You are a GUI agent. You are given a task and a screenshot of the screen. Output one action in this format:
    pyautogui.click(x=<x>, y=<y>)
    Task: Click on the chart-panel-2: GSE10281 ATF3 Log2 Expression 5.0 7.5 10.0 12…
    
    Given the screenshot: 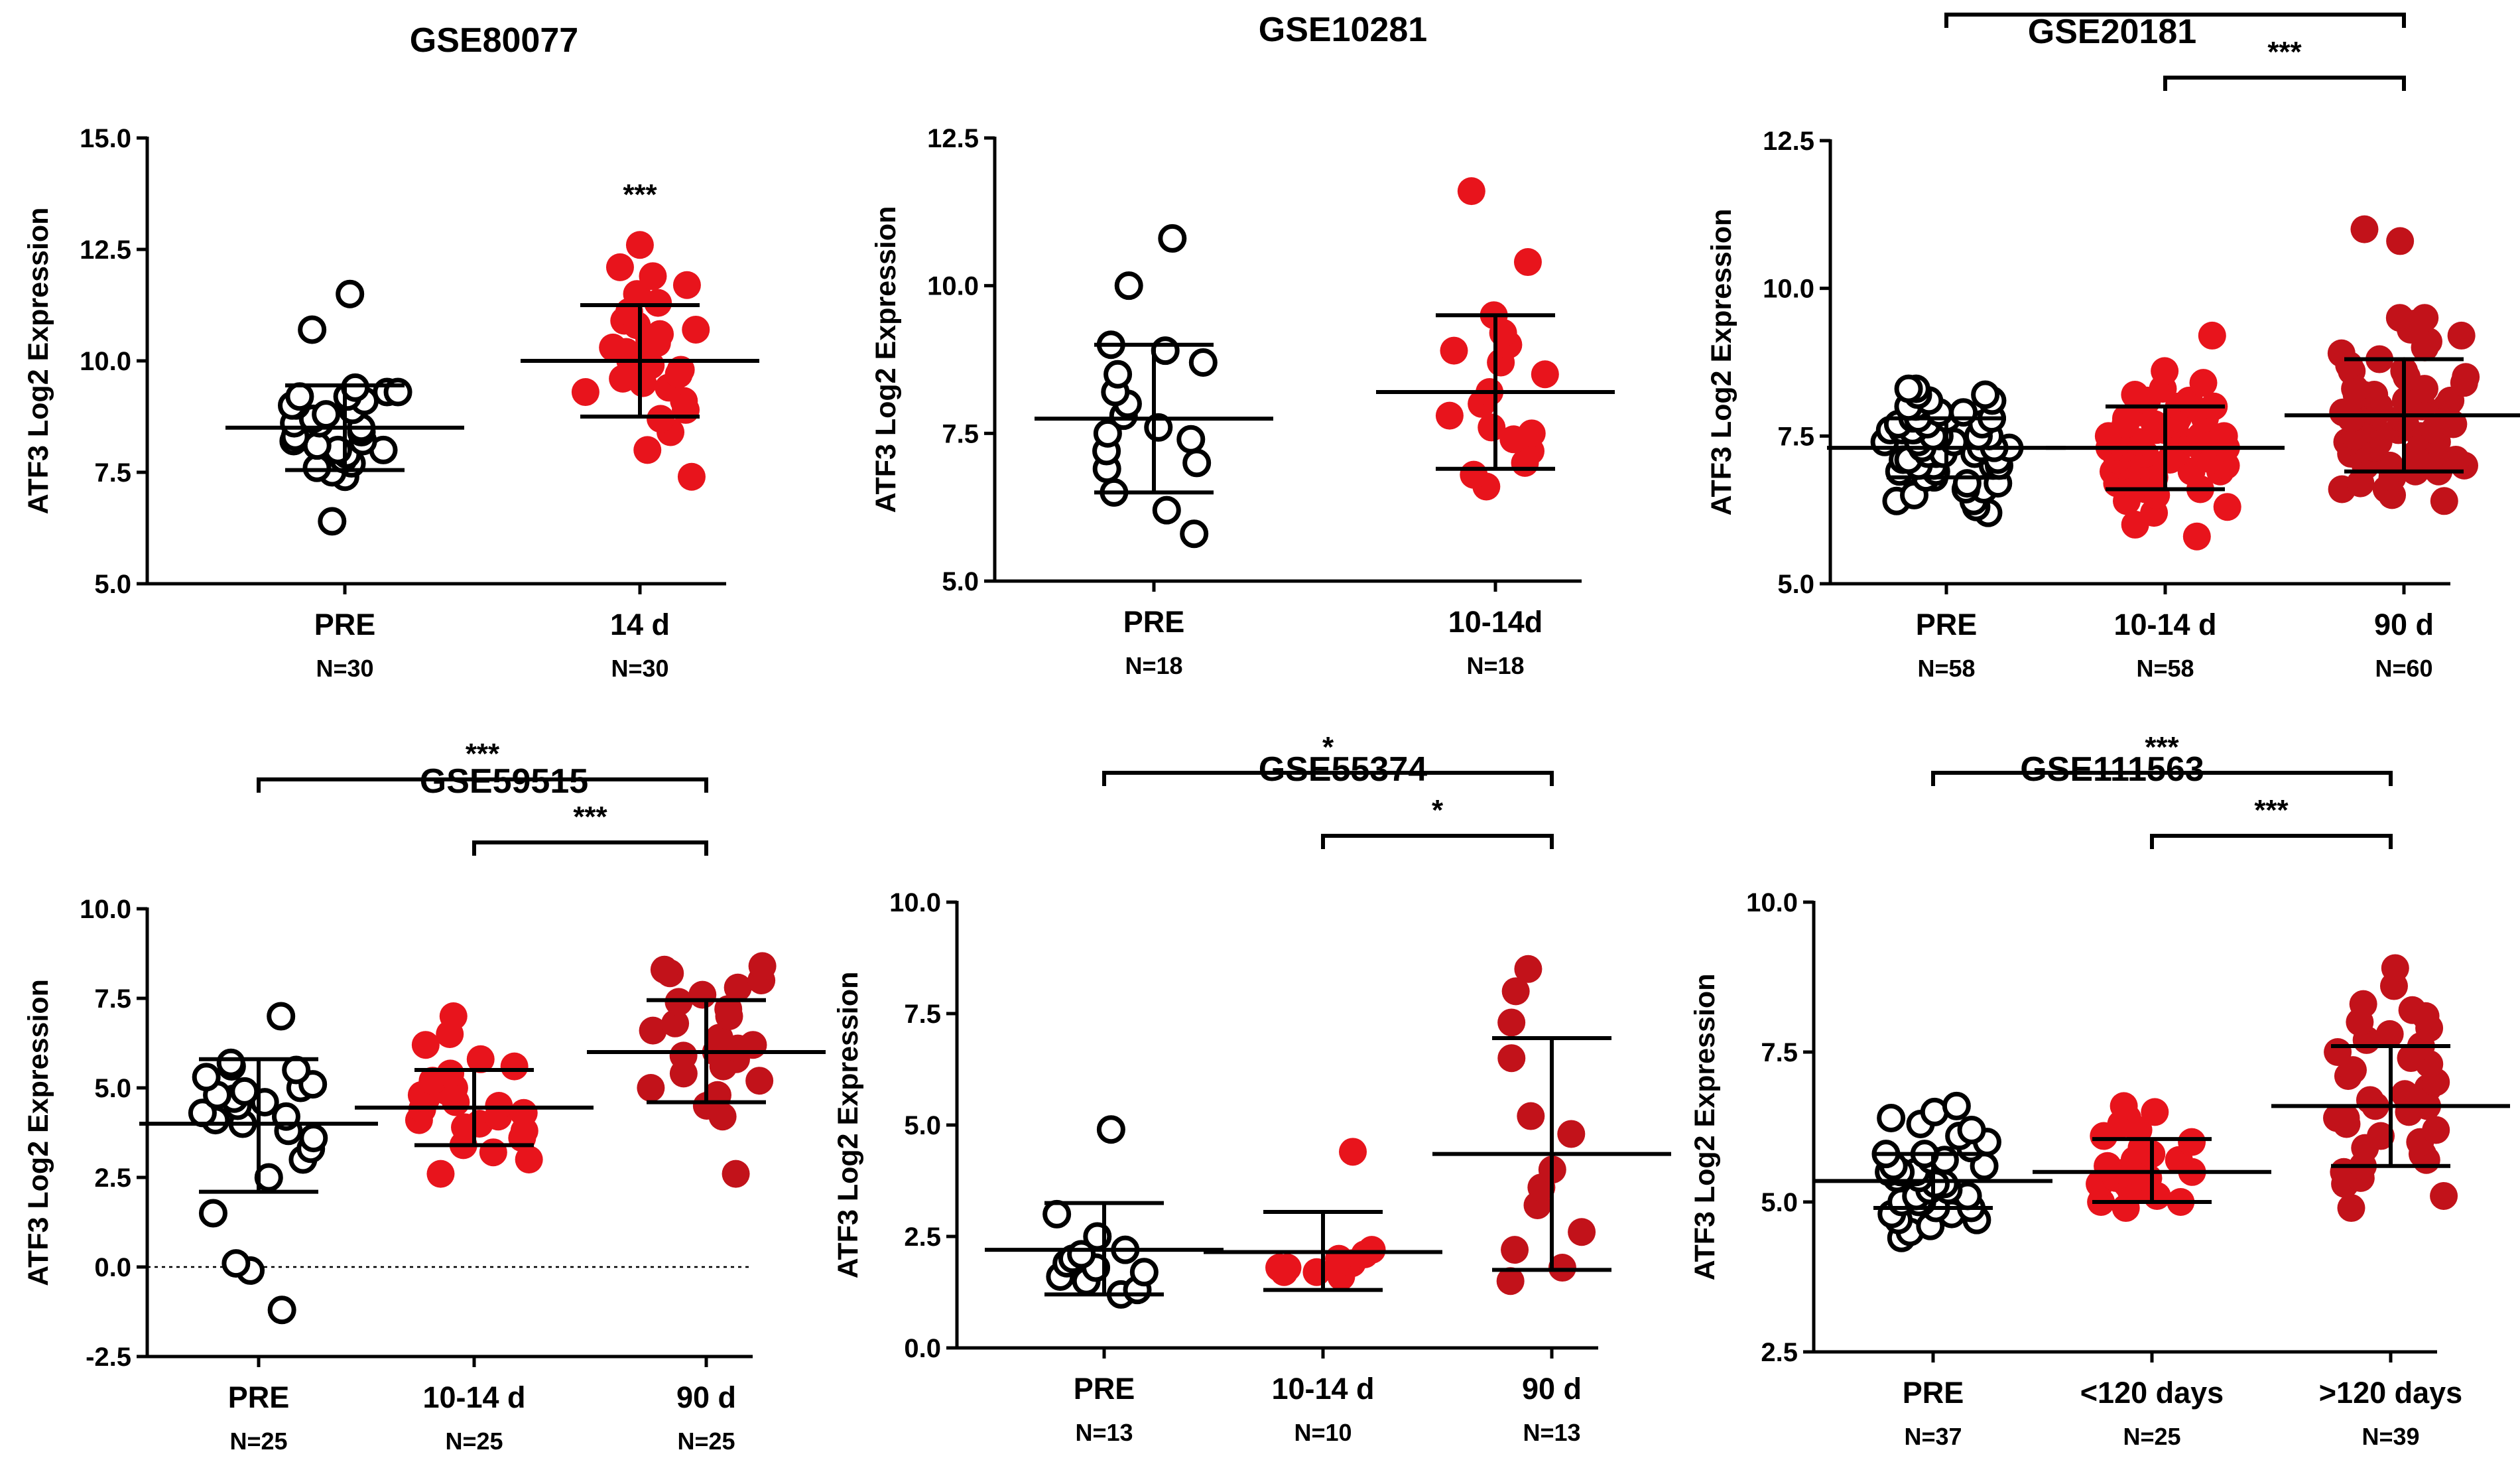 What is the action you would take?
    pyautogui.click(x=1242, y=345)
    